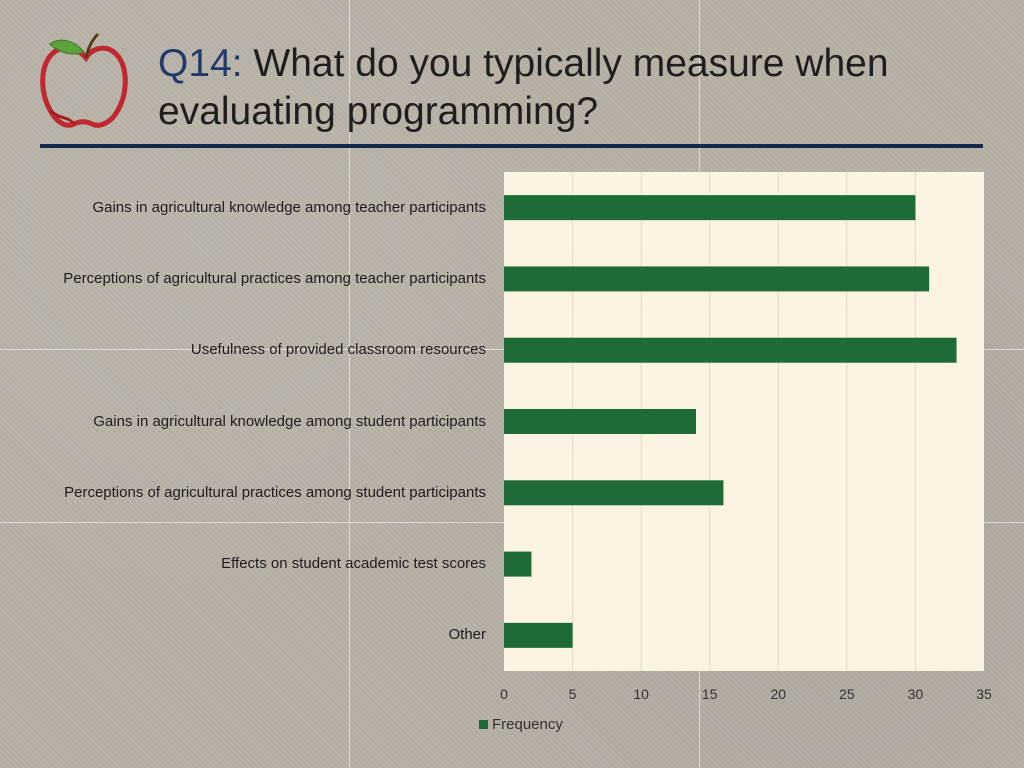  What do you see at coordinates (349, 384) in the screenshot?
I see `background-divider-vertical` at bounding box center [349, 384].